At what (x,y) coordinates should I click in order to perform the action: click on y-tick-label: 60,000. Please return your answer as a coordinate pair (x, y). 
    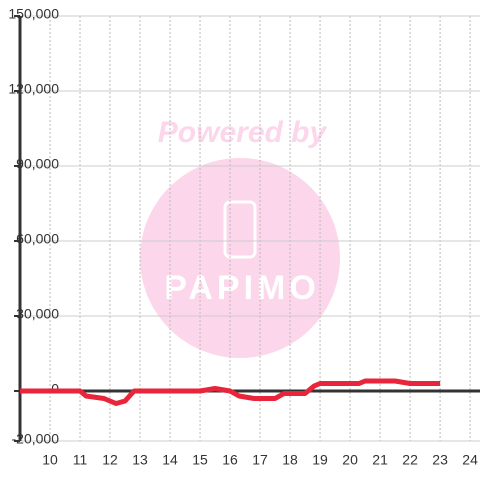
    Looking at the image, I should click on (37, 239).